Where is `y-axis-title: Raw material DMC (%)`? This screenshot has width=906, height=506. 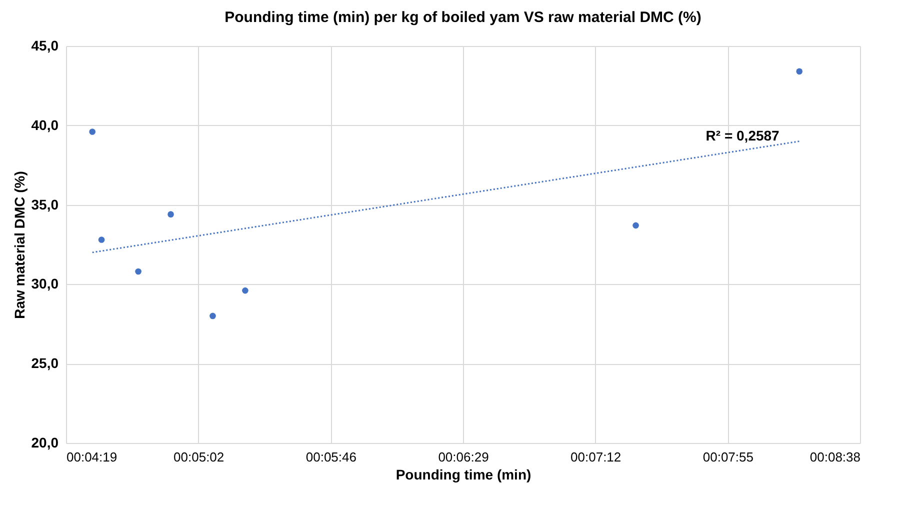 y-axis-title: Raw material DMC (%) is located at coordinates (19, 245).